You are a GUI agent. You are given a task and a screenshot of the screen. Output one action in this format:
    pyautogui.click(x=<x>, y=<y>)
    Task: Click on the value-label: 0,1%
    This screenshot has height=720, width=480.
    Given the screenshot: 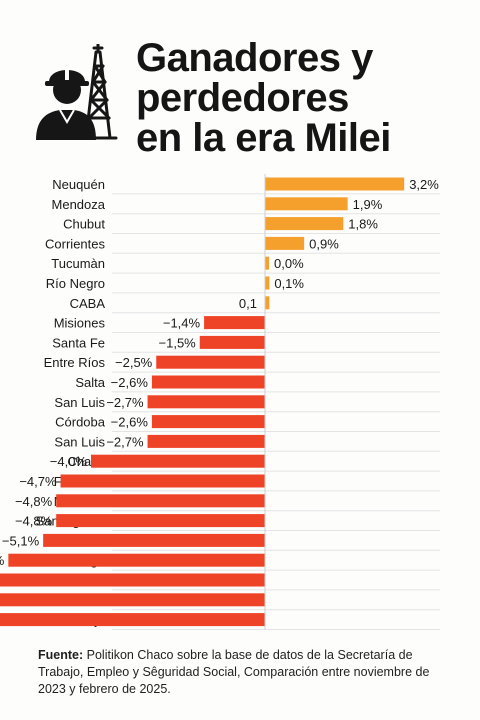 What is the action you would take?
    pyautogui.click(x=289, y=283)
    